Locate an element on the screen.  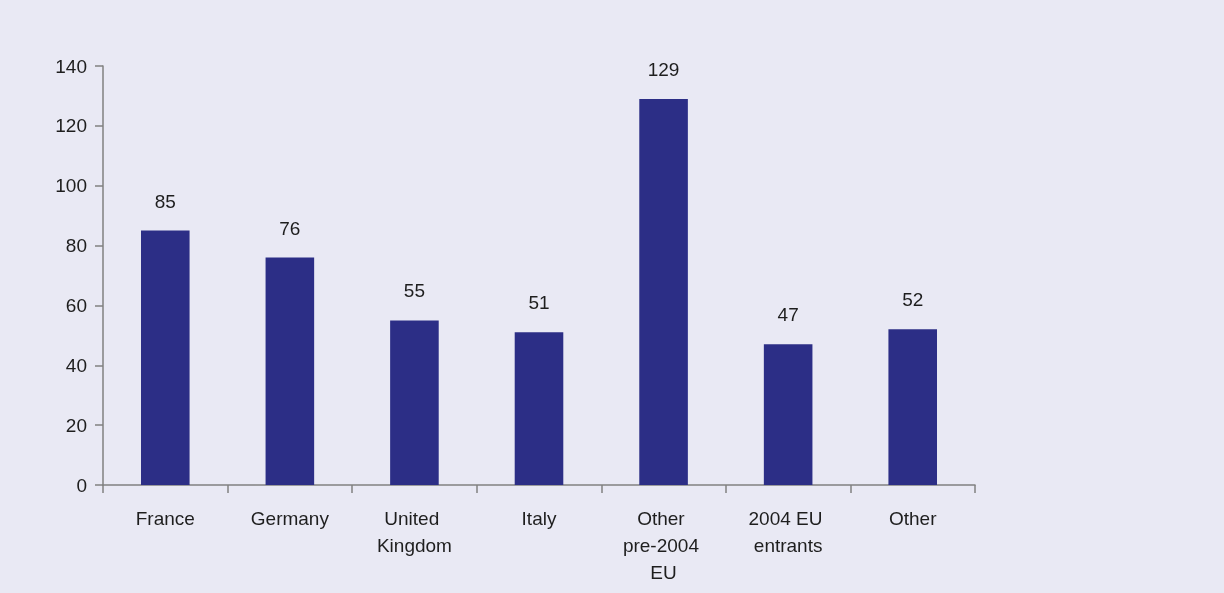
data-label: 51 is located at coordinates (539, 303).